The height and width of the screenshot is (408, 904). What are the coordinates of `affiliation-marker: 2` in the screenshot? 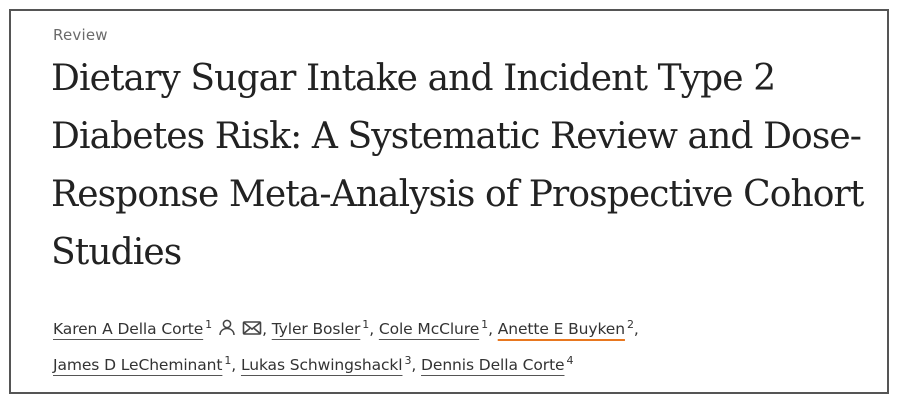 It's located at (630, 324).